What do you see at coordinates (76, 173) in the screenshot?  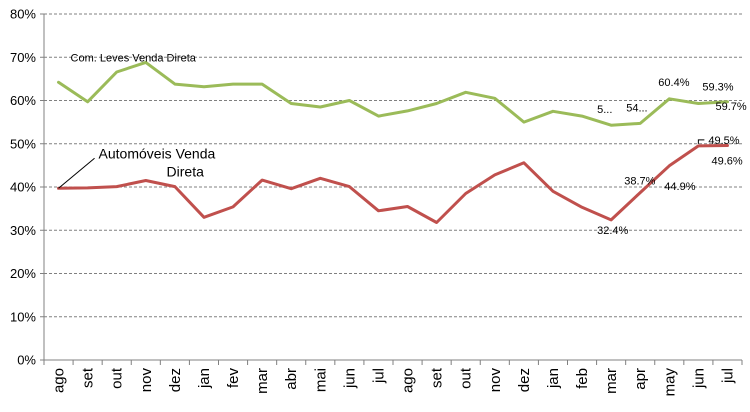 I see `series-label-leader-line` at bounding box center [76, 173].